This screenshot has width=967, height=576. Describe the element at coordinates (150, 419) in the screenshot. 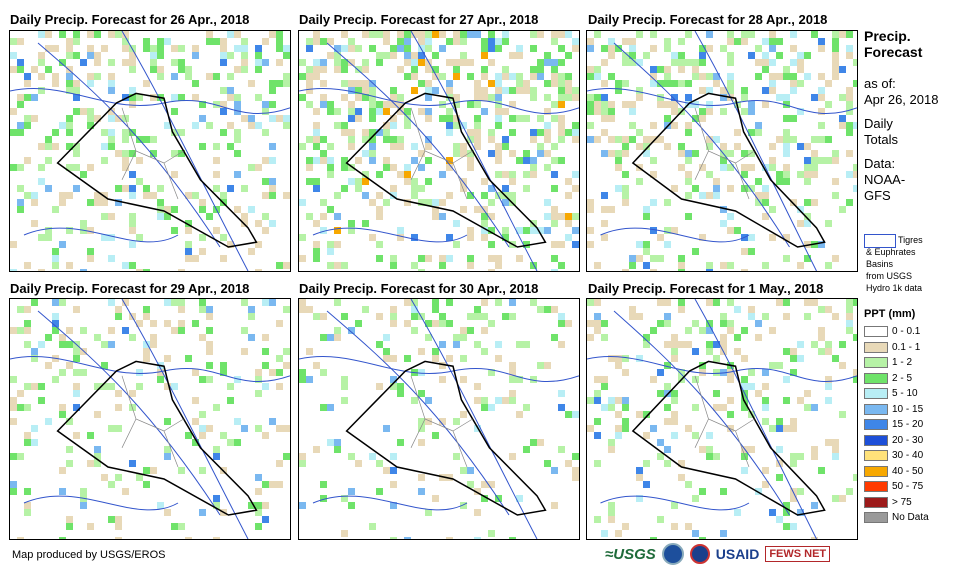

I see `forecast-map` at that location.